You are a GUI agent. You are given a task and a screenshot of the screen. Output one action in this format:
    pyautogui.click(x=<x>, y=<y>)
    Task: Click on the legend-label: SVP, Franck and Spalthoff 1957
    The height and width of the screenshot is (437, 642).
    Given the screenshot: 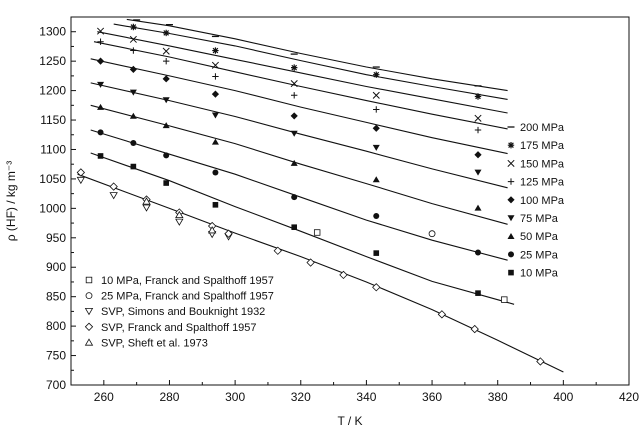 What is the action you would take?
    pyautogui.click(x=179, y=328)
    